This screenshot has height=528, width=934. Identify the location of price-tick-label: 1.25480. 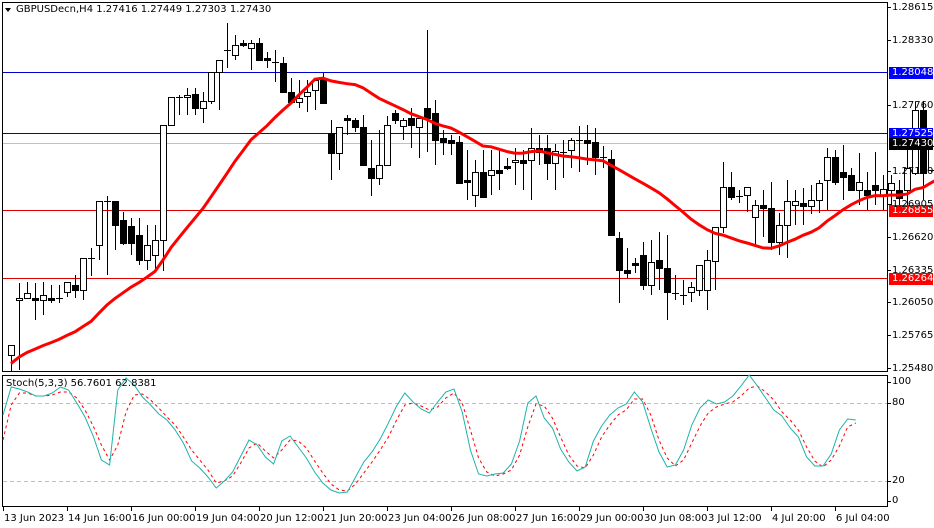
(913, 368).